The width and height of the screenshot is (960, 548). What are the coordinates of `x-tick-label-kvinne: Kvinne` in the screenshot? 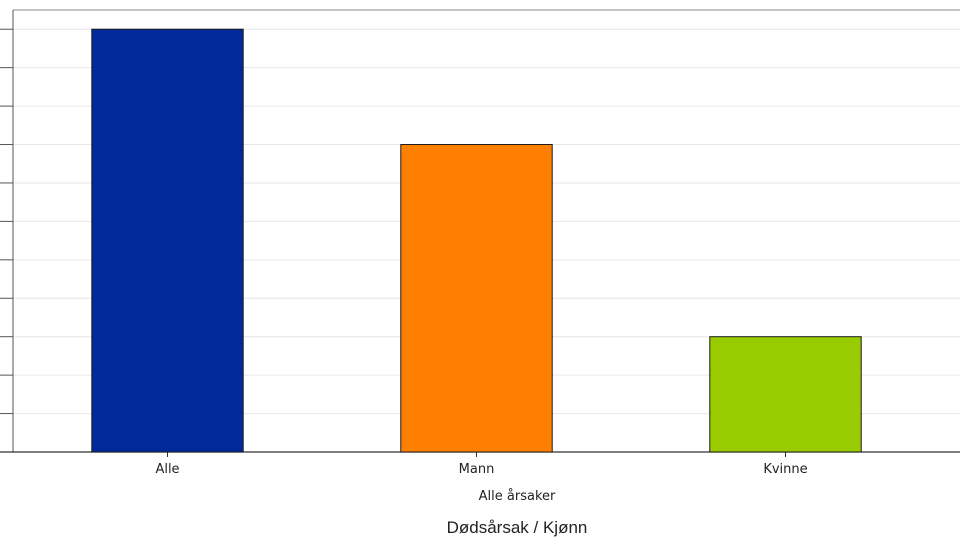 It's located at (785, 469).